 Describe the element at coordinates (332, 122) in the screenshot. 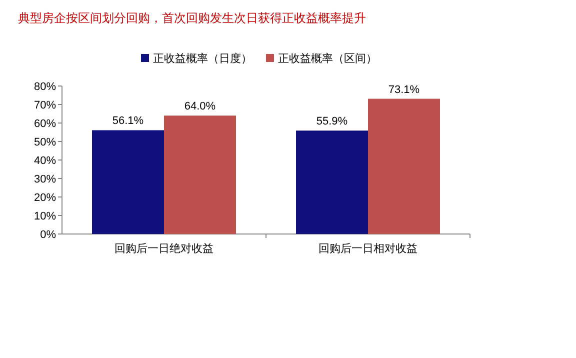

I see `data-label: 55.9%` at that location.